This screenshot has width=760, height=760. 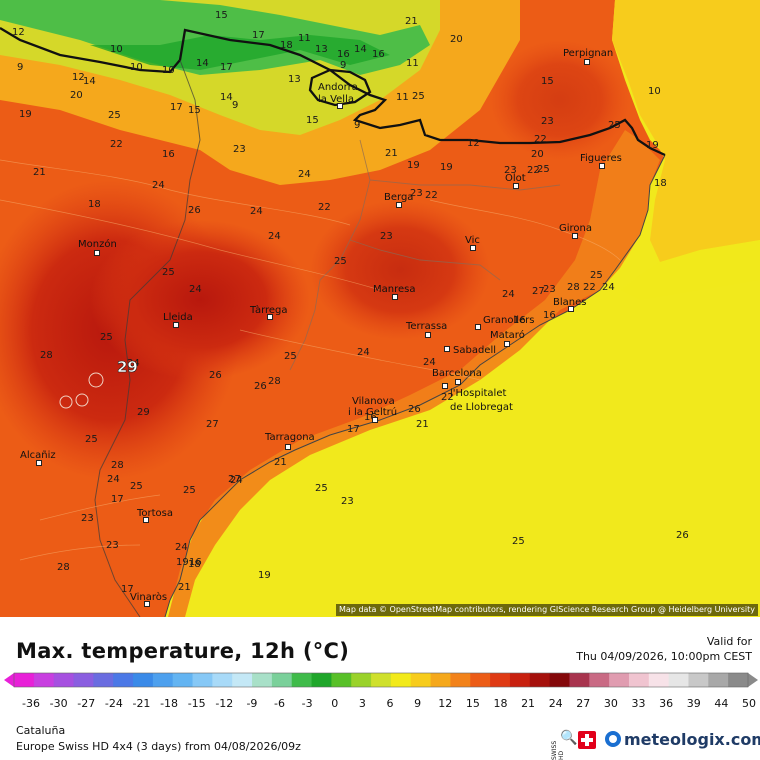 What do you see at coordinates (178, 317) in the screenshot?
I see `city-label: Lleida` at bounding box center [178, 317].